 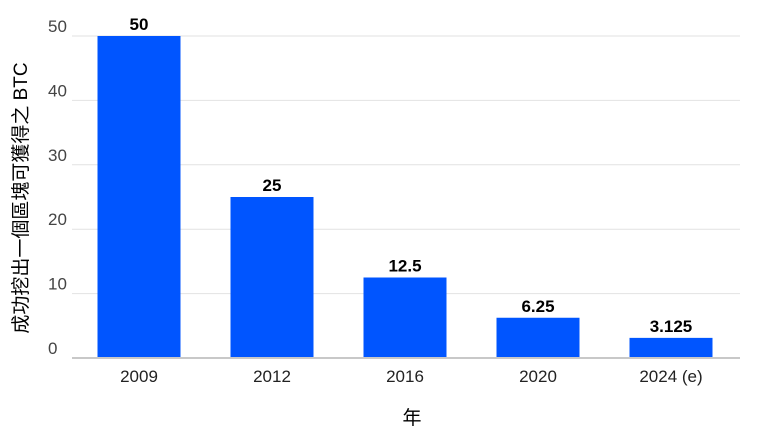 I want to click on data-label: 12.5, so click(x=404, y=266).